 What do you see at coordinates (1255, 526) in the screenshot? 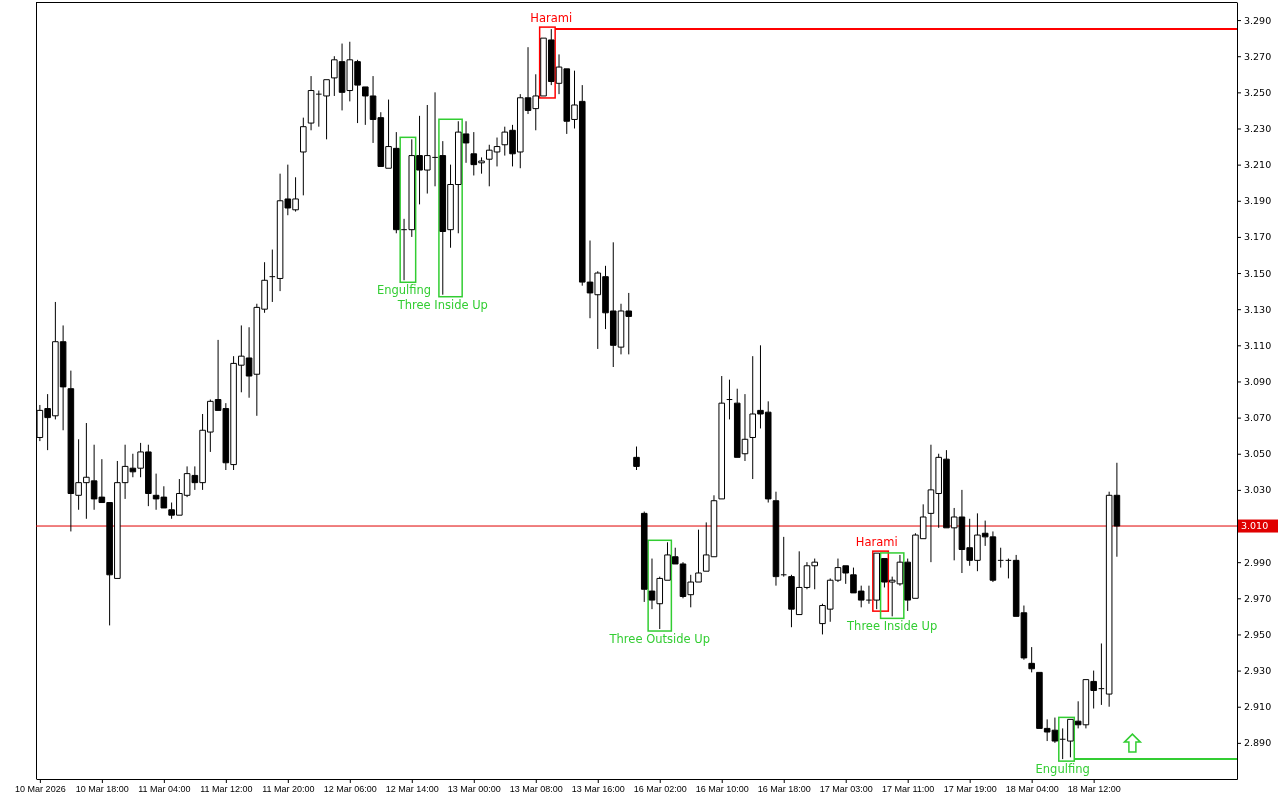
I see `ref-line-label: 3.010` at bounding box center [1255, 526].